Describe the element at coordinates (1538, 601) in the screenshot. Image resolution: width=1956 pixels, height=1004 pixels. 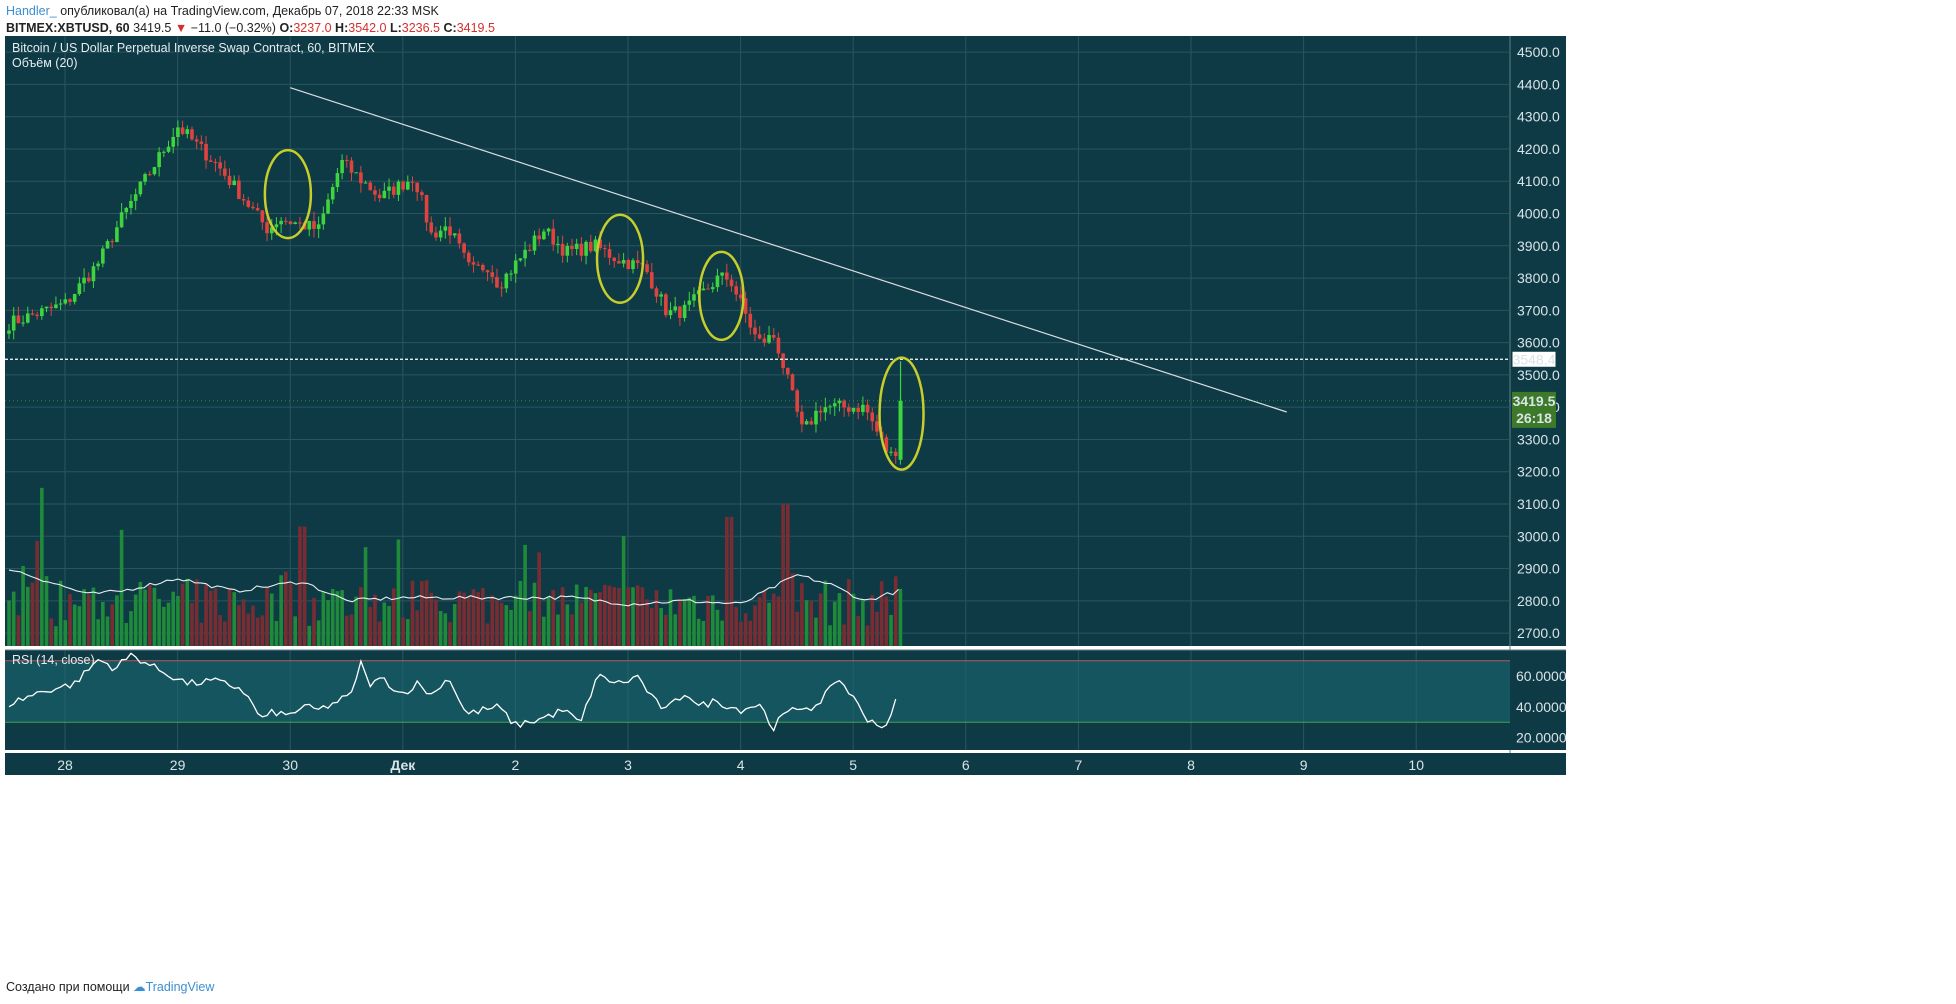
I see `price-tick-label: 2800.0` at that location.